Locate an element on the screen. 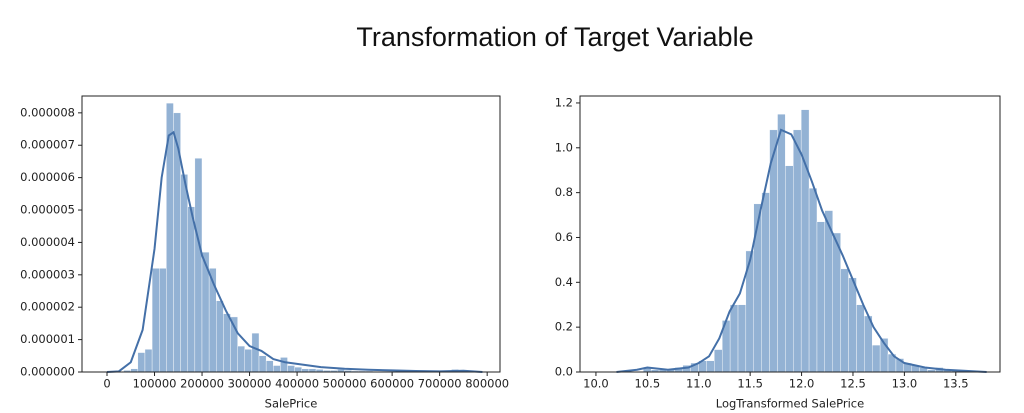  x-tick-label: 12.5 is located at coordinates (853, 384).